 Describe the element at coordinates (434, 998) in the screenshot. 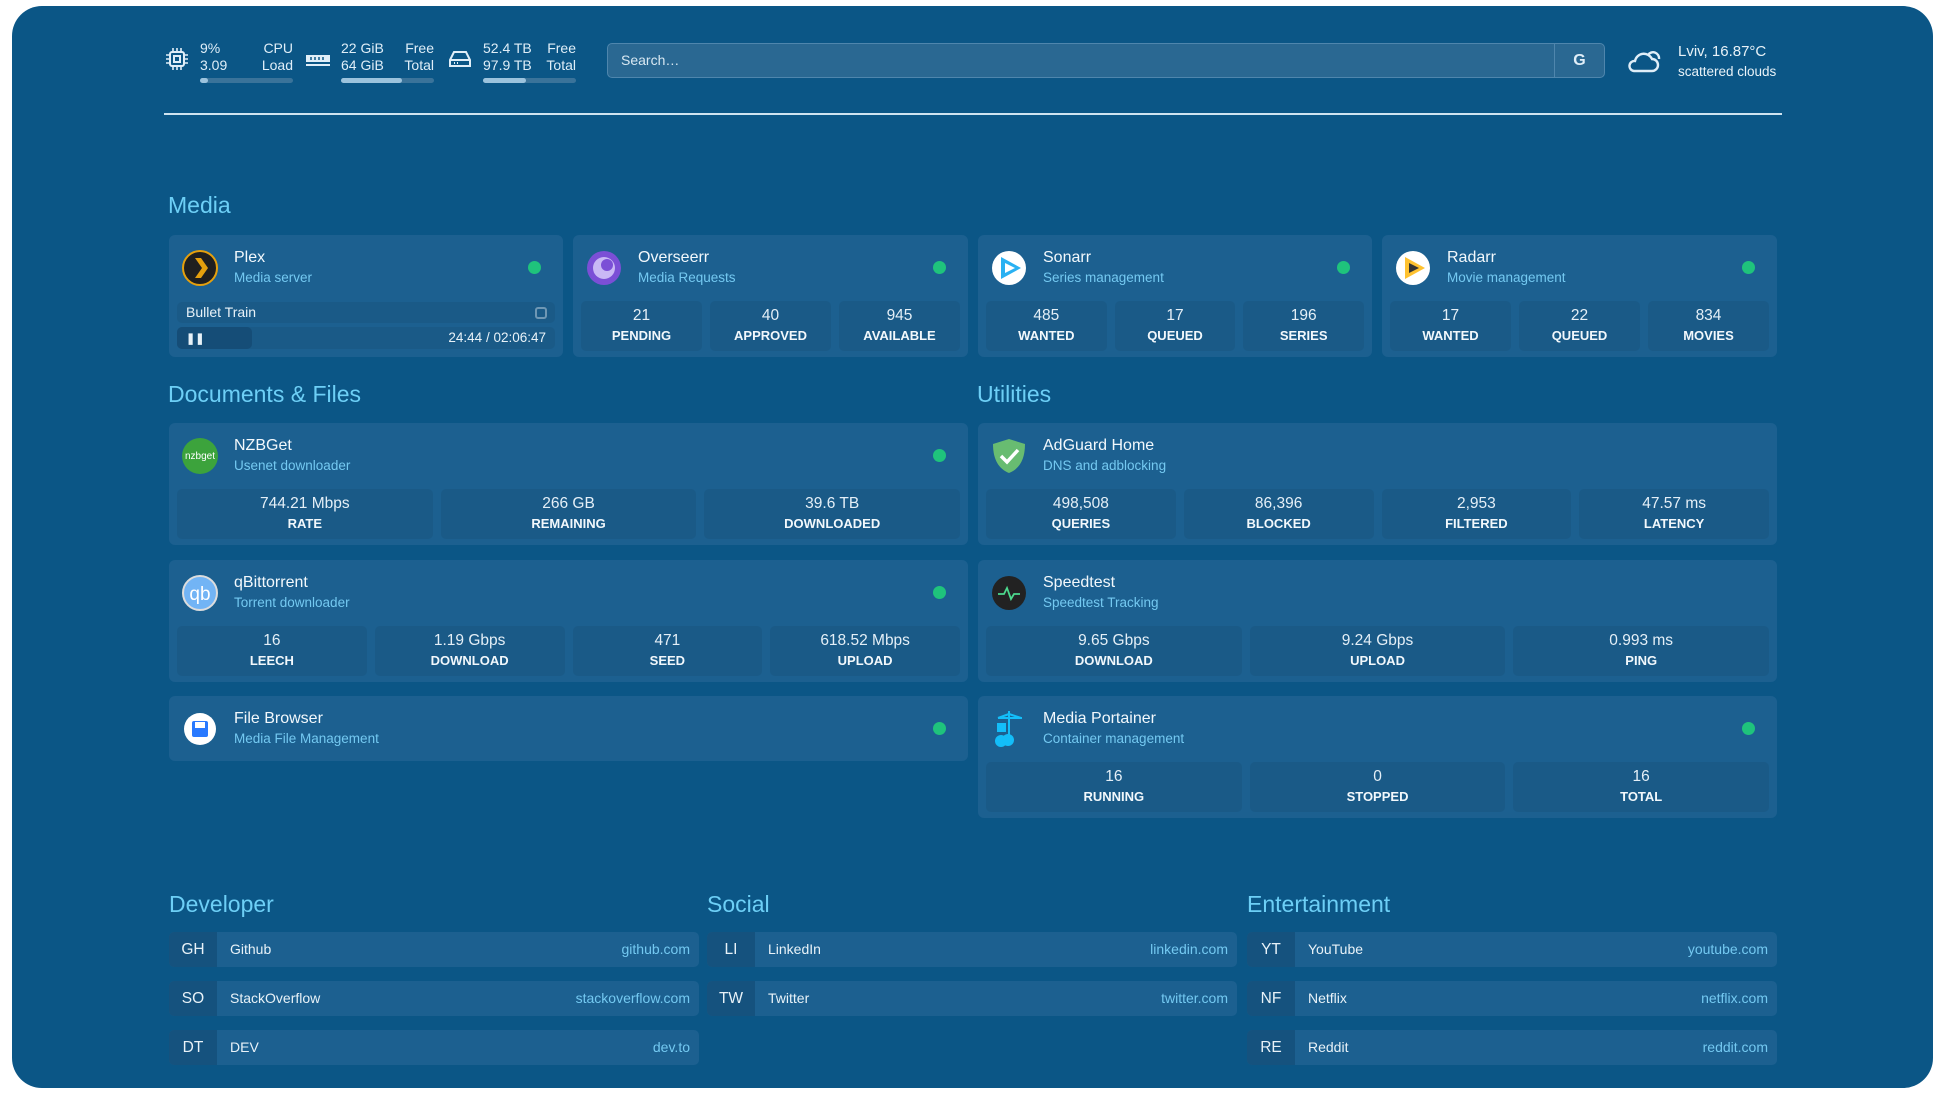

I see `bookmark-stackoverflow: SO StackOverflow stackoverflow.com` at that location.